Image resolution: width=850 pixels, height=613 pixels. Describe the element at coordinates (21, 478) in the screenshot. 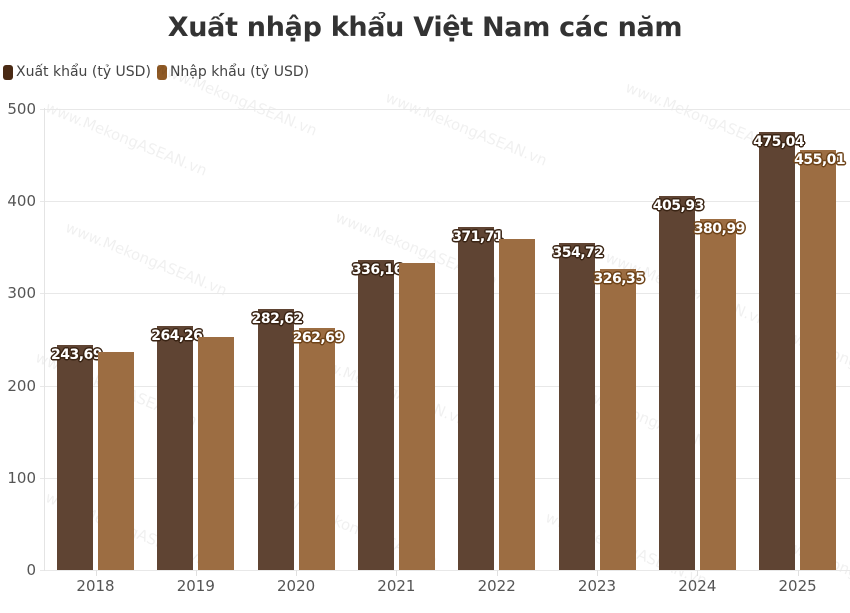

I see `y-tick-label: 100` at that location.